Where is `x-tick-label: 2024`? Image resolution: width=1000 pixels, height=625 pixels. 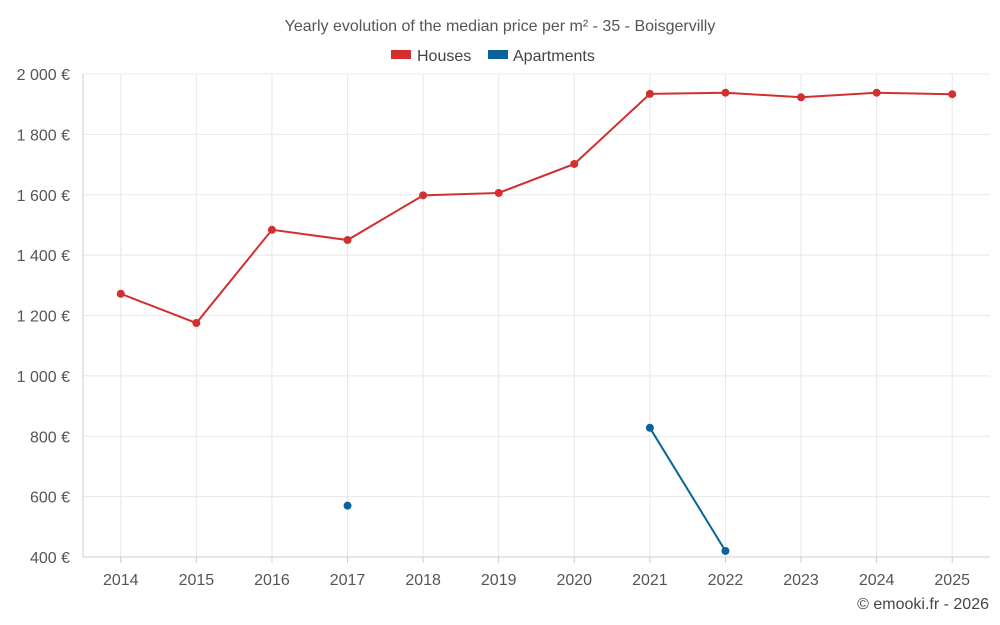
x-tick-label: 2024 is located at coordinates (877, 580).